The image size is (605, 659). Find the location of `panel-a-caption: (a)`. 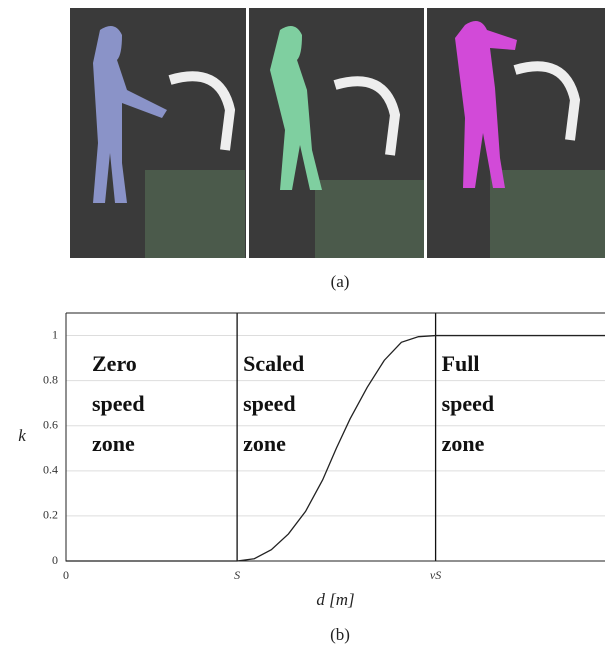

panel-a-caption: (a) is located at coordinates (340, 281).